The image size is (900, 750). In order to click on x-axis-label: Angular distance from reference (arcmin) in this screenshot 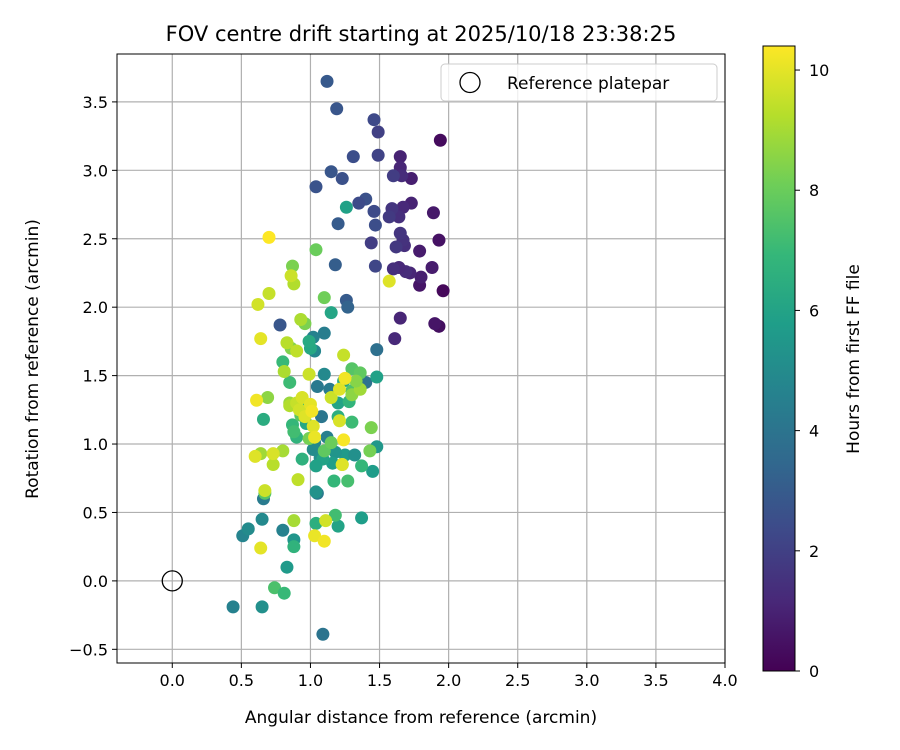, I will do `click(421, 718)`.